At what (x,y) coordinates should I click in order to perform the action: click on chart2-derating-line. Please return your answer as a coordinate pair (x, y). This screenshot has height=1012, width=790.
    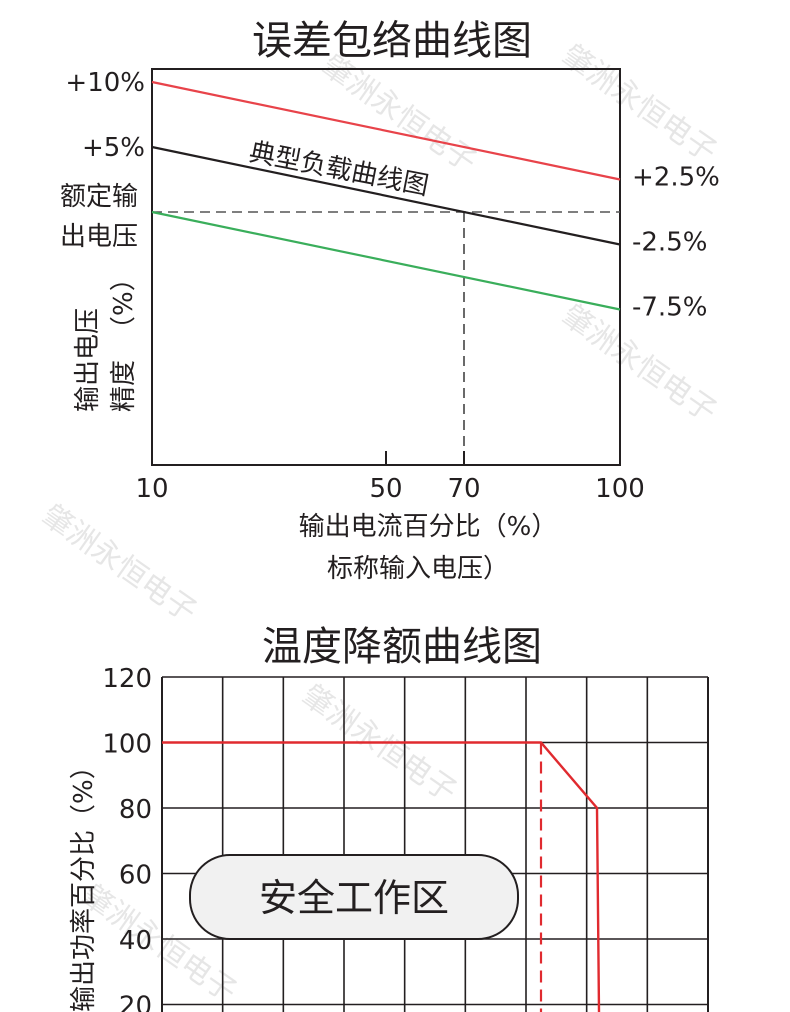
    Looking at the image, I should click on (381, 876).